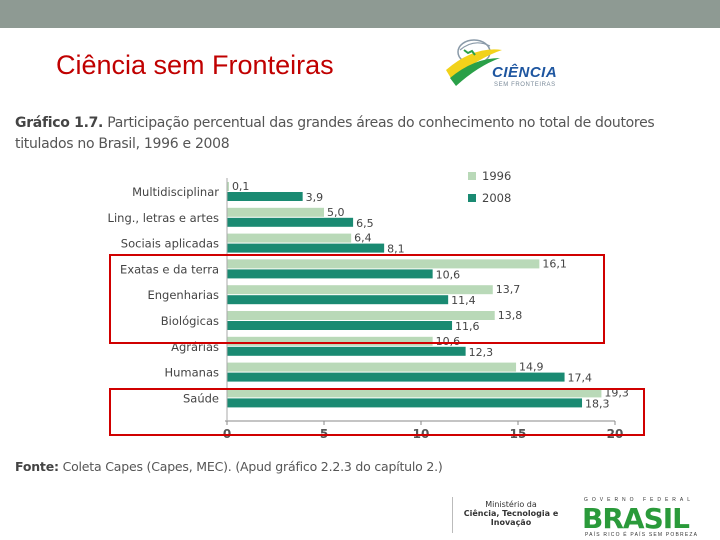 The width and height of the screenshot is (720, 540). I want to click on value-label-2008: 10,6, so click(448, 274).